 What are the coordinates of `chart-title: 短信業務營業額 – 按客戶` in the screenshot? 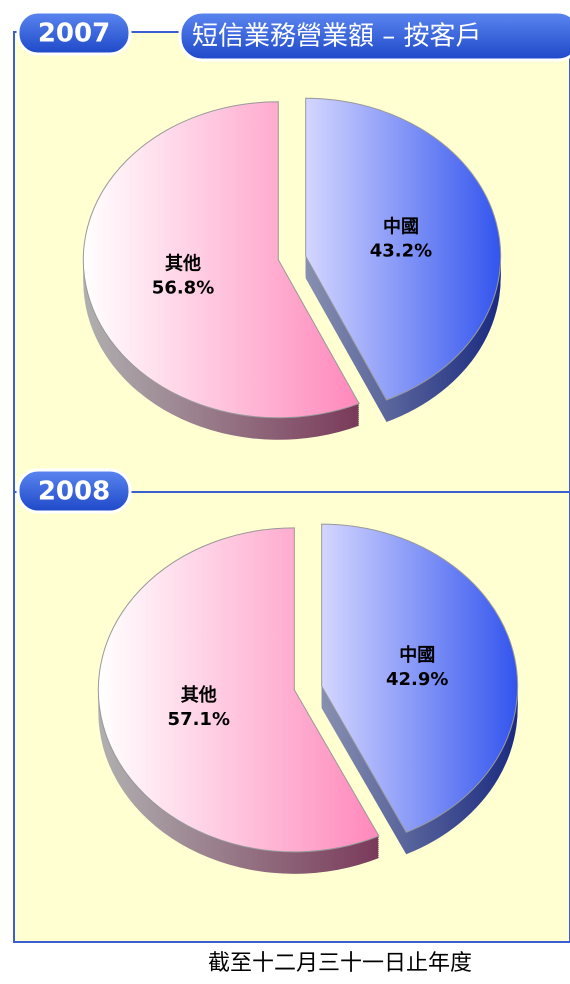 It's located at (337, 37).